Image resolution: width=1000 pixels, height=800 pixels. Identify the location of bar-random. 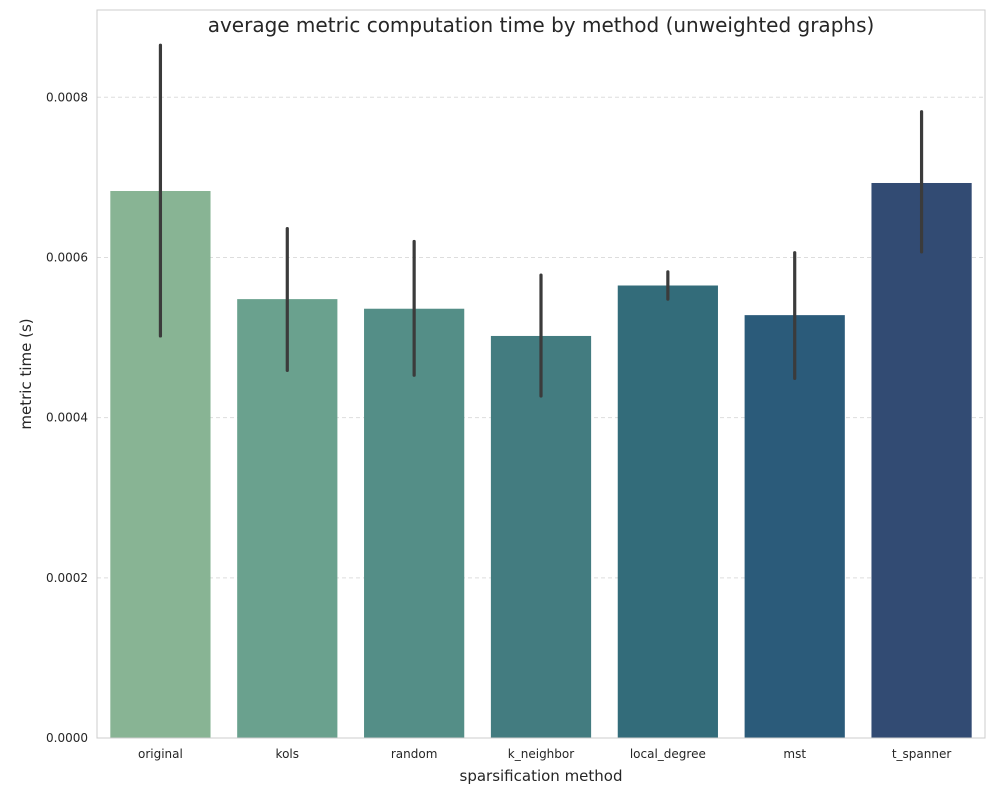
(414, 523).